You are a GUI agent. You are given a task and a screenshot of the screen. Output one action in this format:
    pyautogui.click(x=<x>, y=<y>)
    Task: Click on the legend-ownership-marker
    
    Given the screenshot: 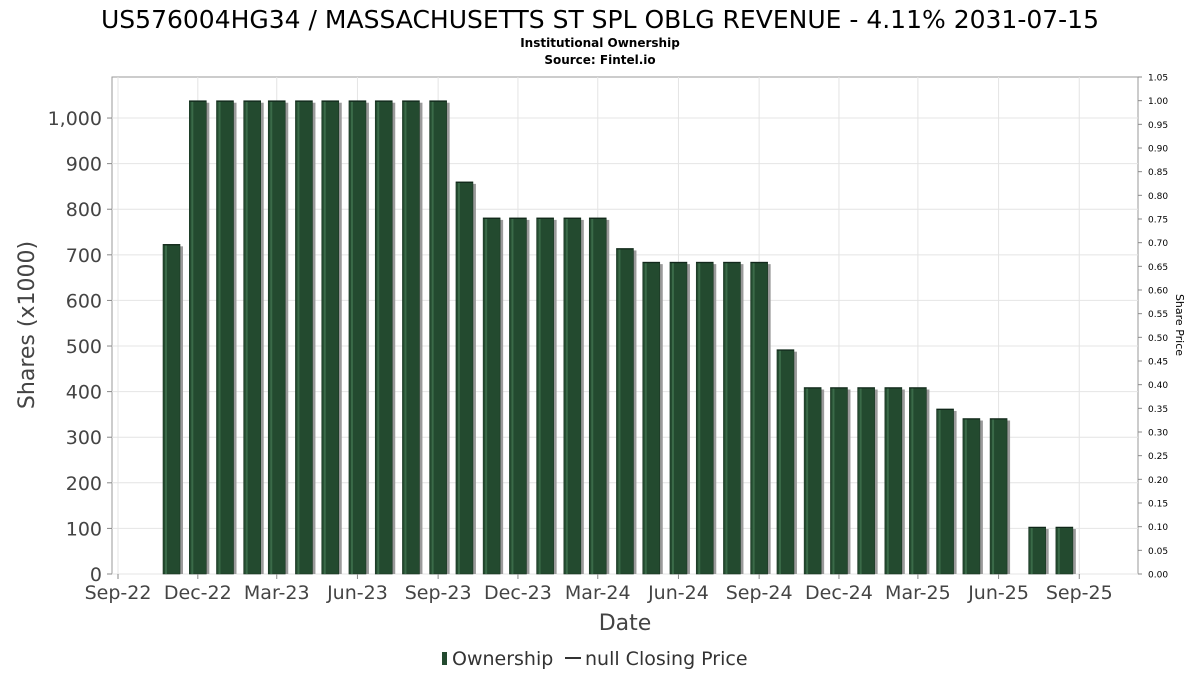 What is the action you would take?
    pyautogui.click(x=444, y=658)
    